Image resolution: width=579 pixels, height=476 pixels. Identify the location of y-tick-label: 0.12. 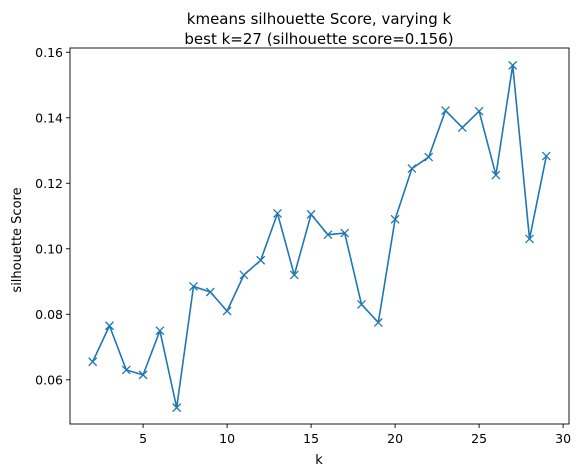
(49, 183).